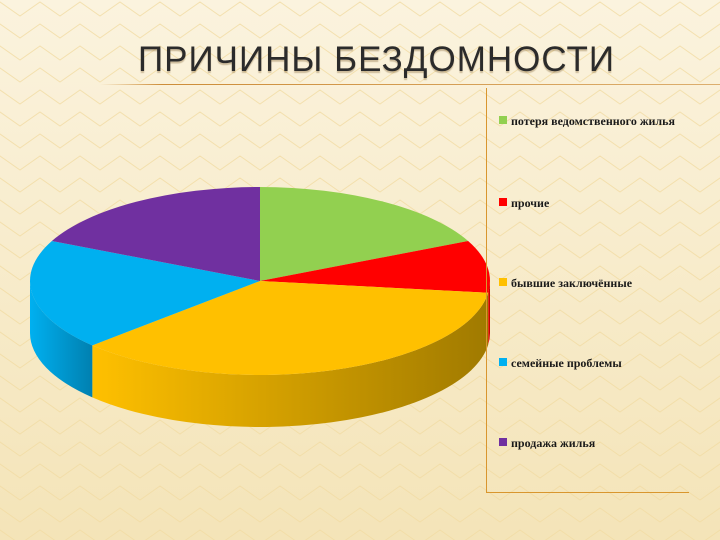 Image resolution: width=720 pixels, height=540 pixels. I want to click on legend-item-ex-prisoners: бывшие заключённые, so click(591, 283).